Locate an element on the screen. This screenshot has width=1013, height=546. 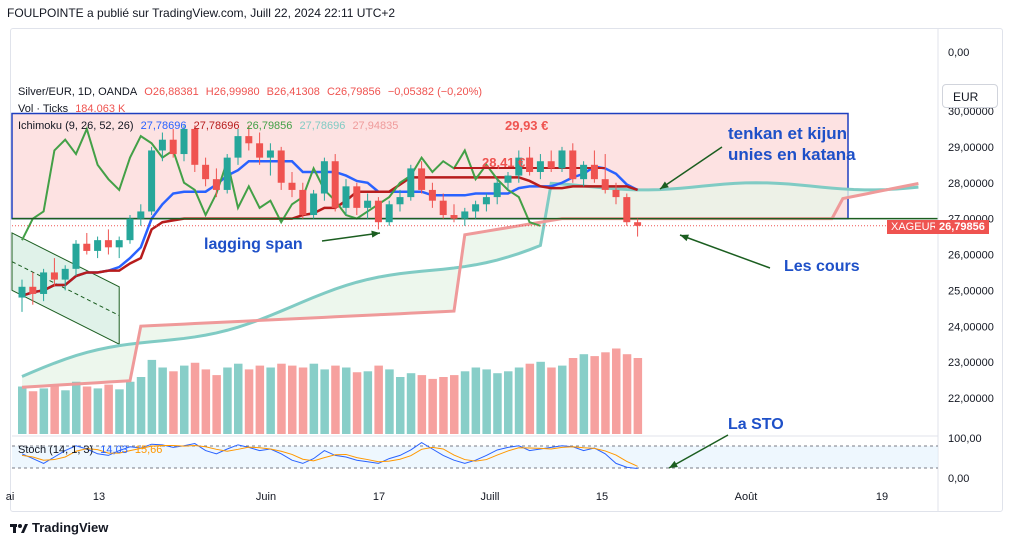
arrow-cours is located at coordinates (725, 251).